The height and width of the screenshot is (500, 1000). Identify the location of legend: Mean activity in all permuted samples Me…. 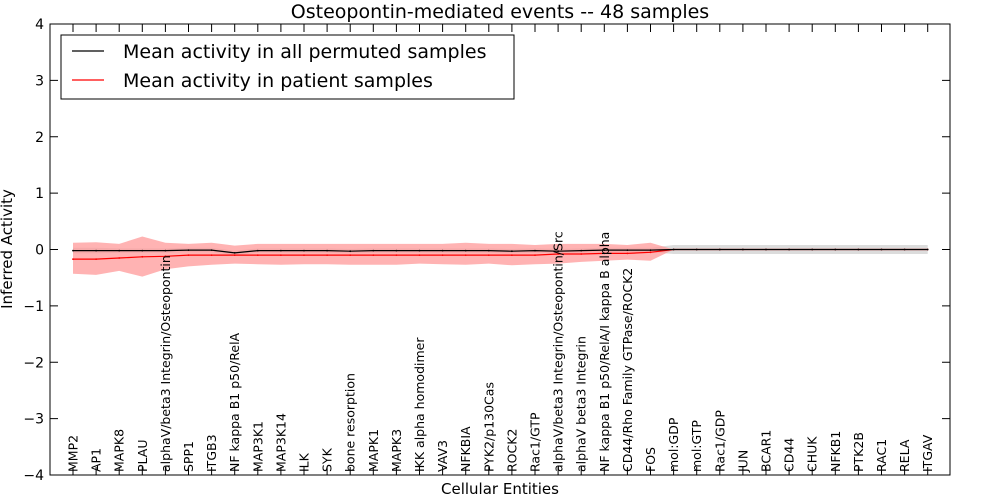
(287, 67).